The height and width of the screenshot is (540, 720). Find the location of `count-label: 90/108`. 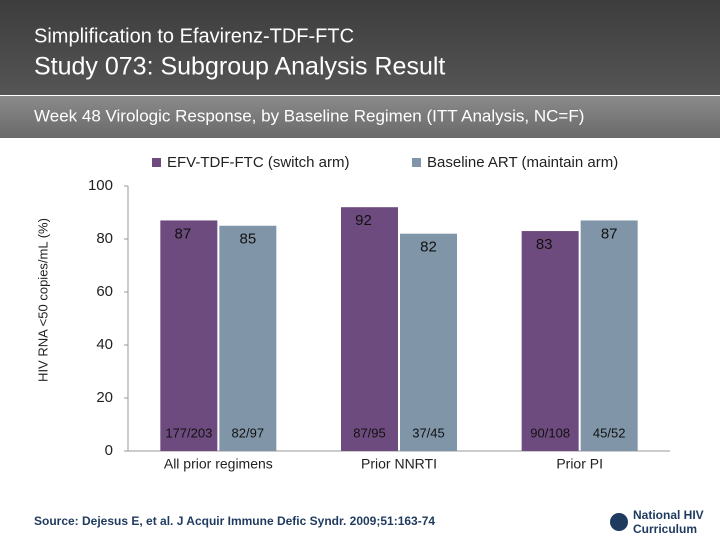

count-label: 90/108 is located at coordinates (550, 432).